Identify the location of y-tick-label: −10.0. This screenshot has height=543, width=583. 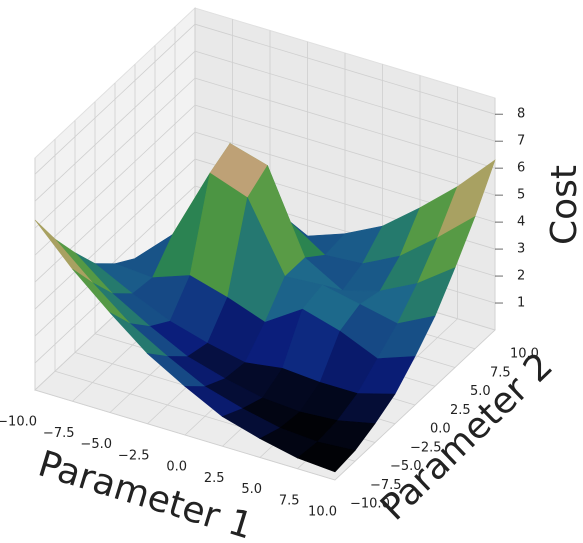
(370, 504).